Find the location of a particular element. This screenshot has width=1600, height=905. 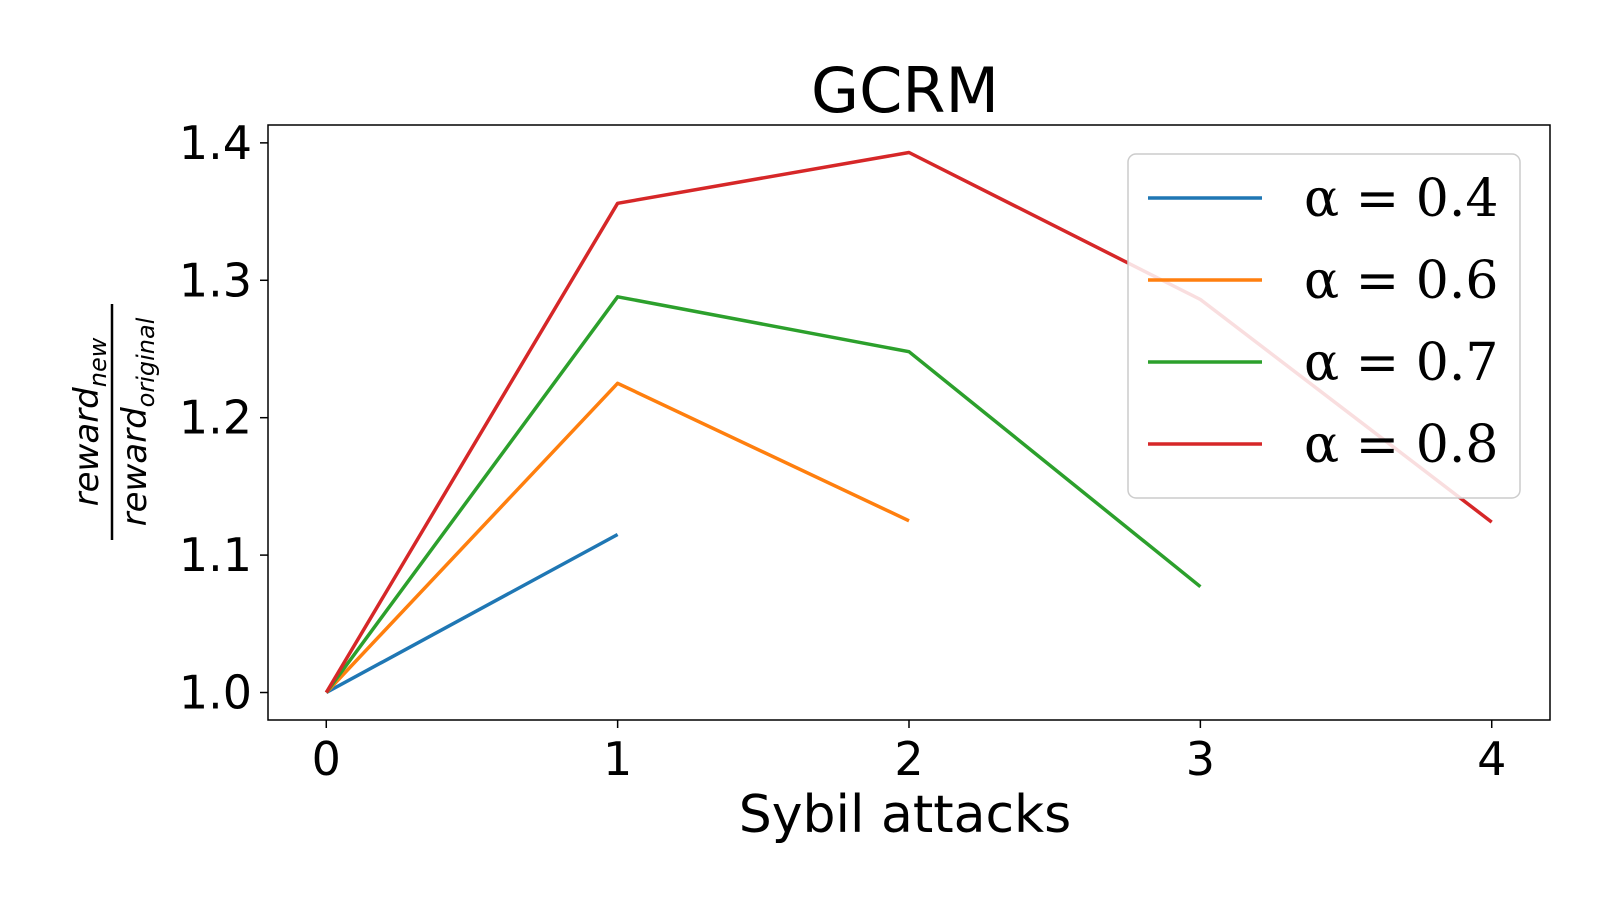

y-label-numerator-sub: new is located at coordinates (98, 362).